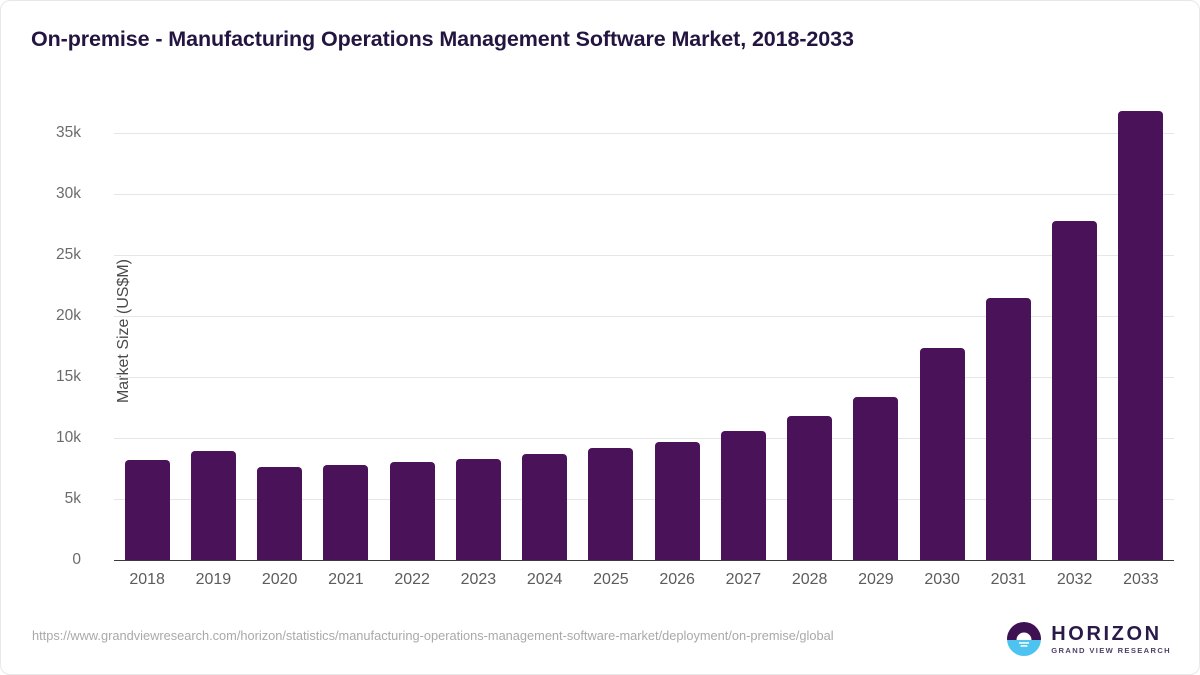 The width and height of the screenshot is (1200, 675). Describe the element at coordinates (68, 437) in the screenshot. I see `y-axis-tick-label: 10k` at that location.